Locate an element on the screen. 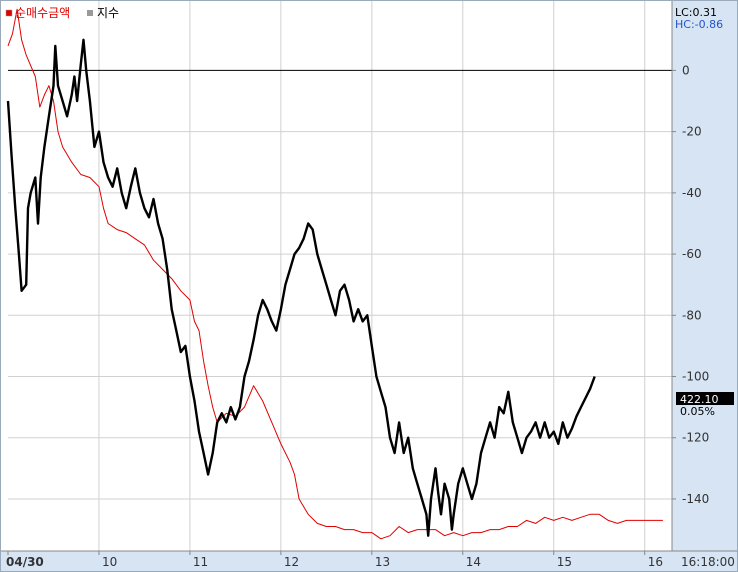  x-tick-label: 11 is located at coordinates (200, 562).